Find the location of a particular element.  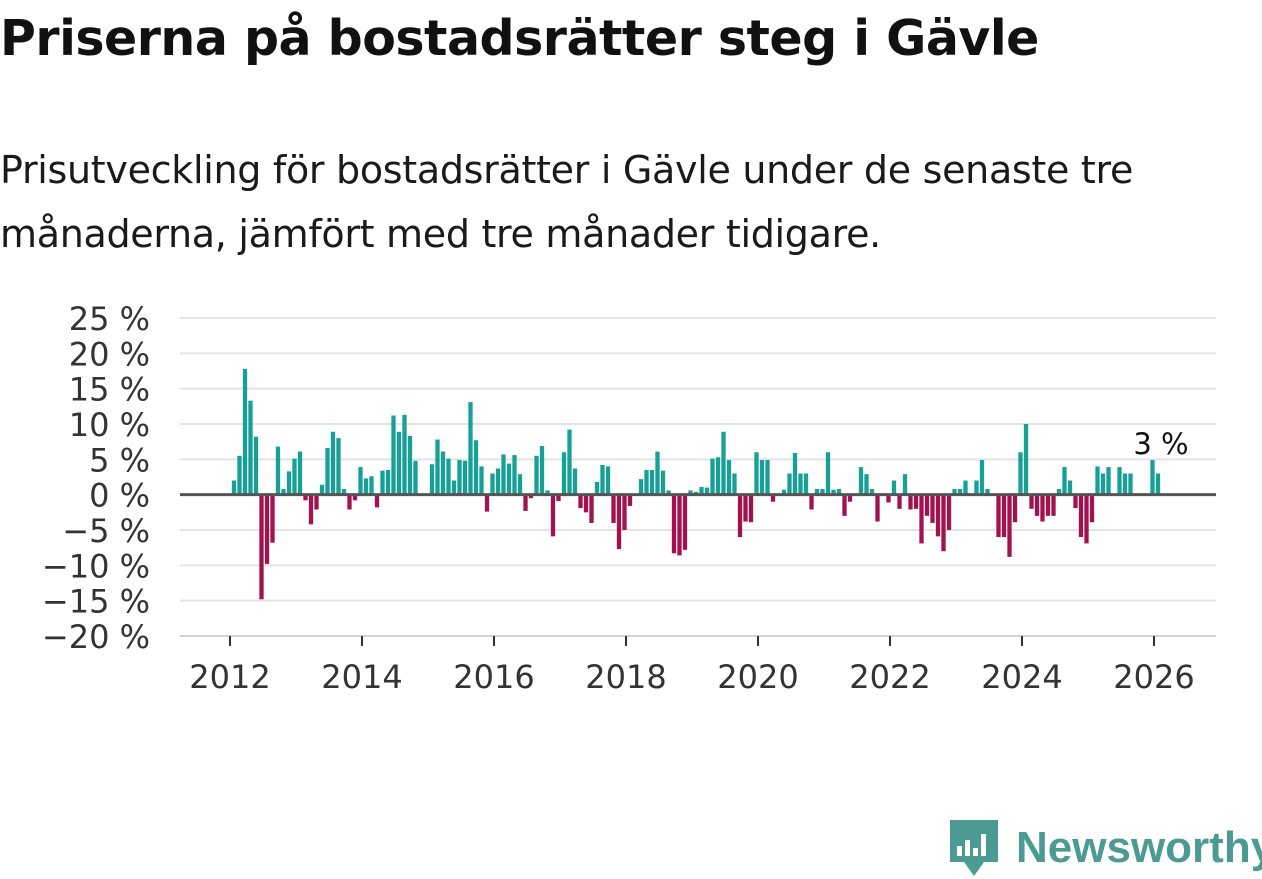

x-tick-label: 2022 is located at coordinates (889, 677).